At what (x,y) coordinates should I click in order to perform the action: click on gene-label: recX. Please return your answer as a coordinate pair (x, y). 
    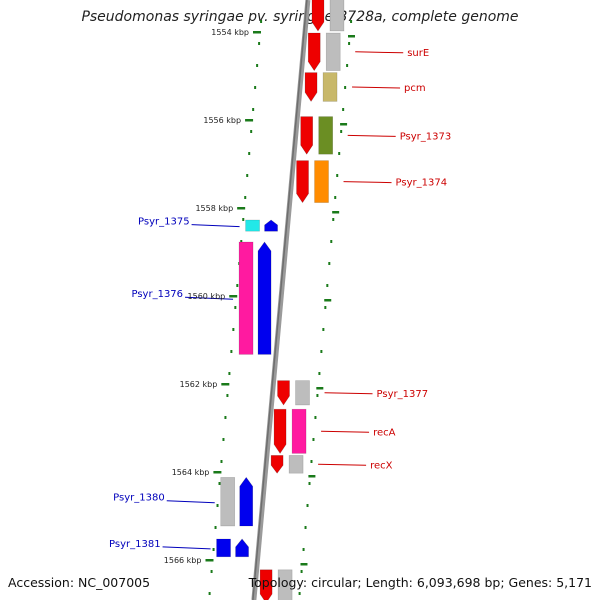
    Looking at the image, I should click on (381, 465).